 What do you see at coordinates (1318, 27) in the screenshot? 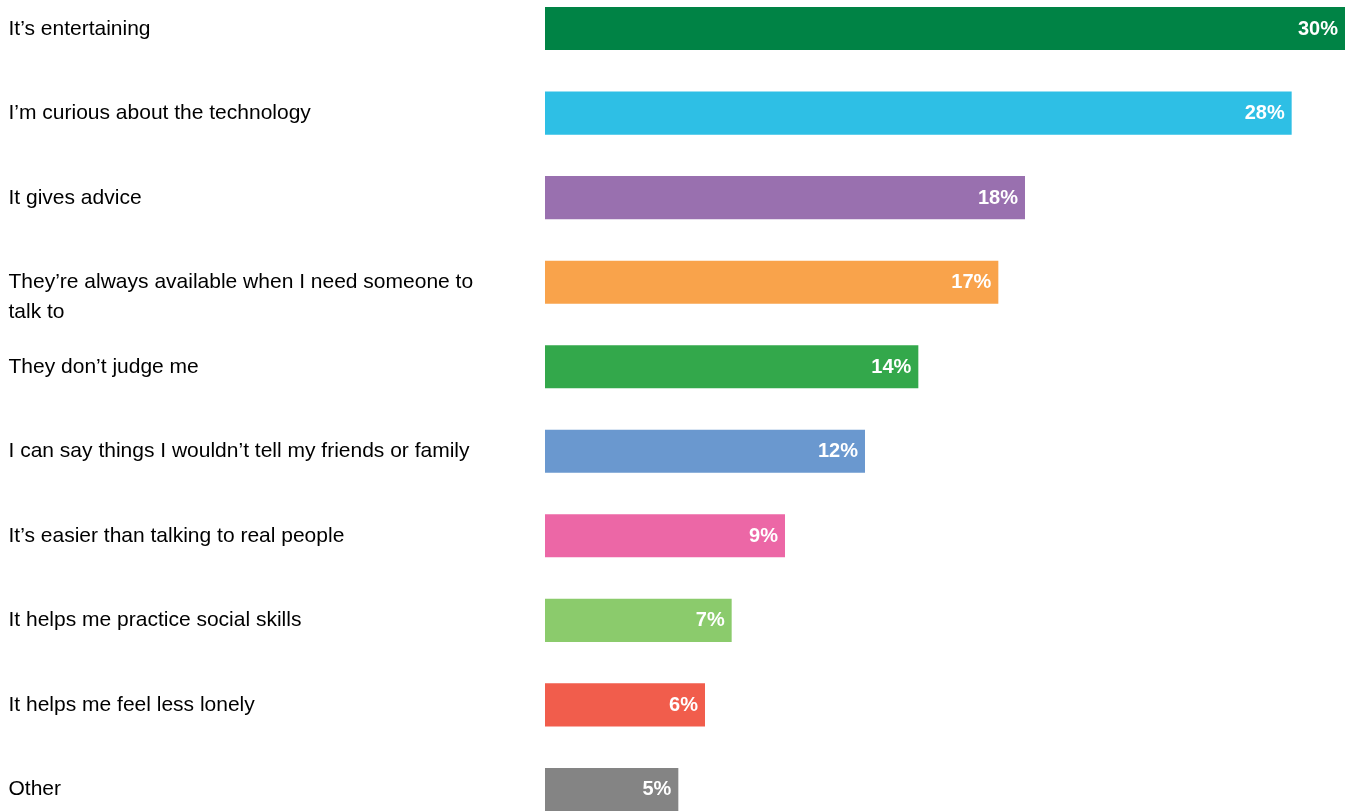
I see `data-label: 30%` at bounding box center [1318, 27].